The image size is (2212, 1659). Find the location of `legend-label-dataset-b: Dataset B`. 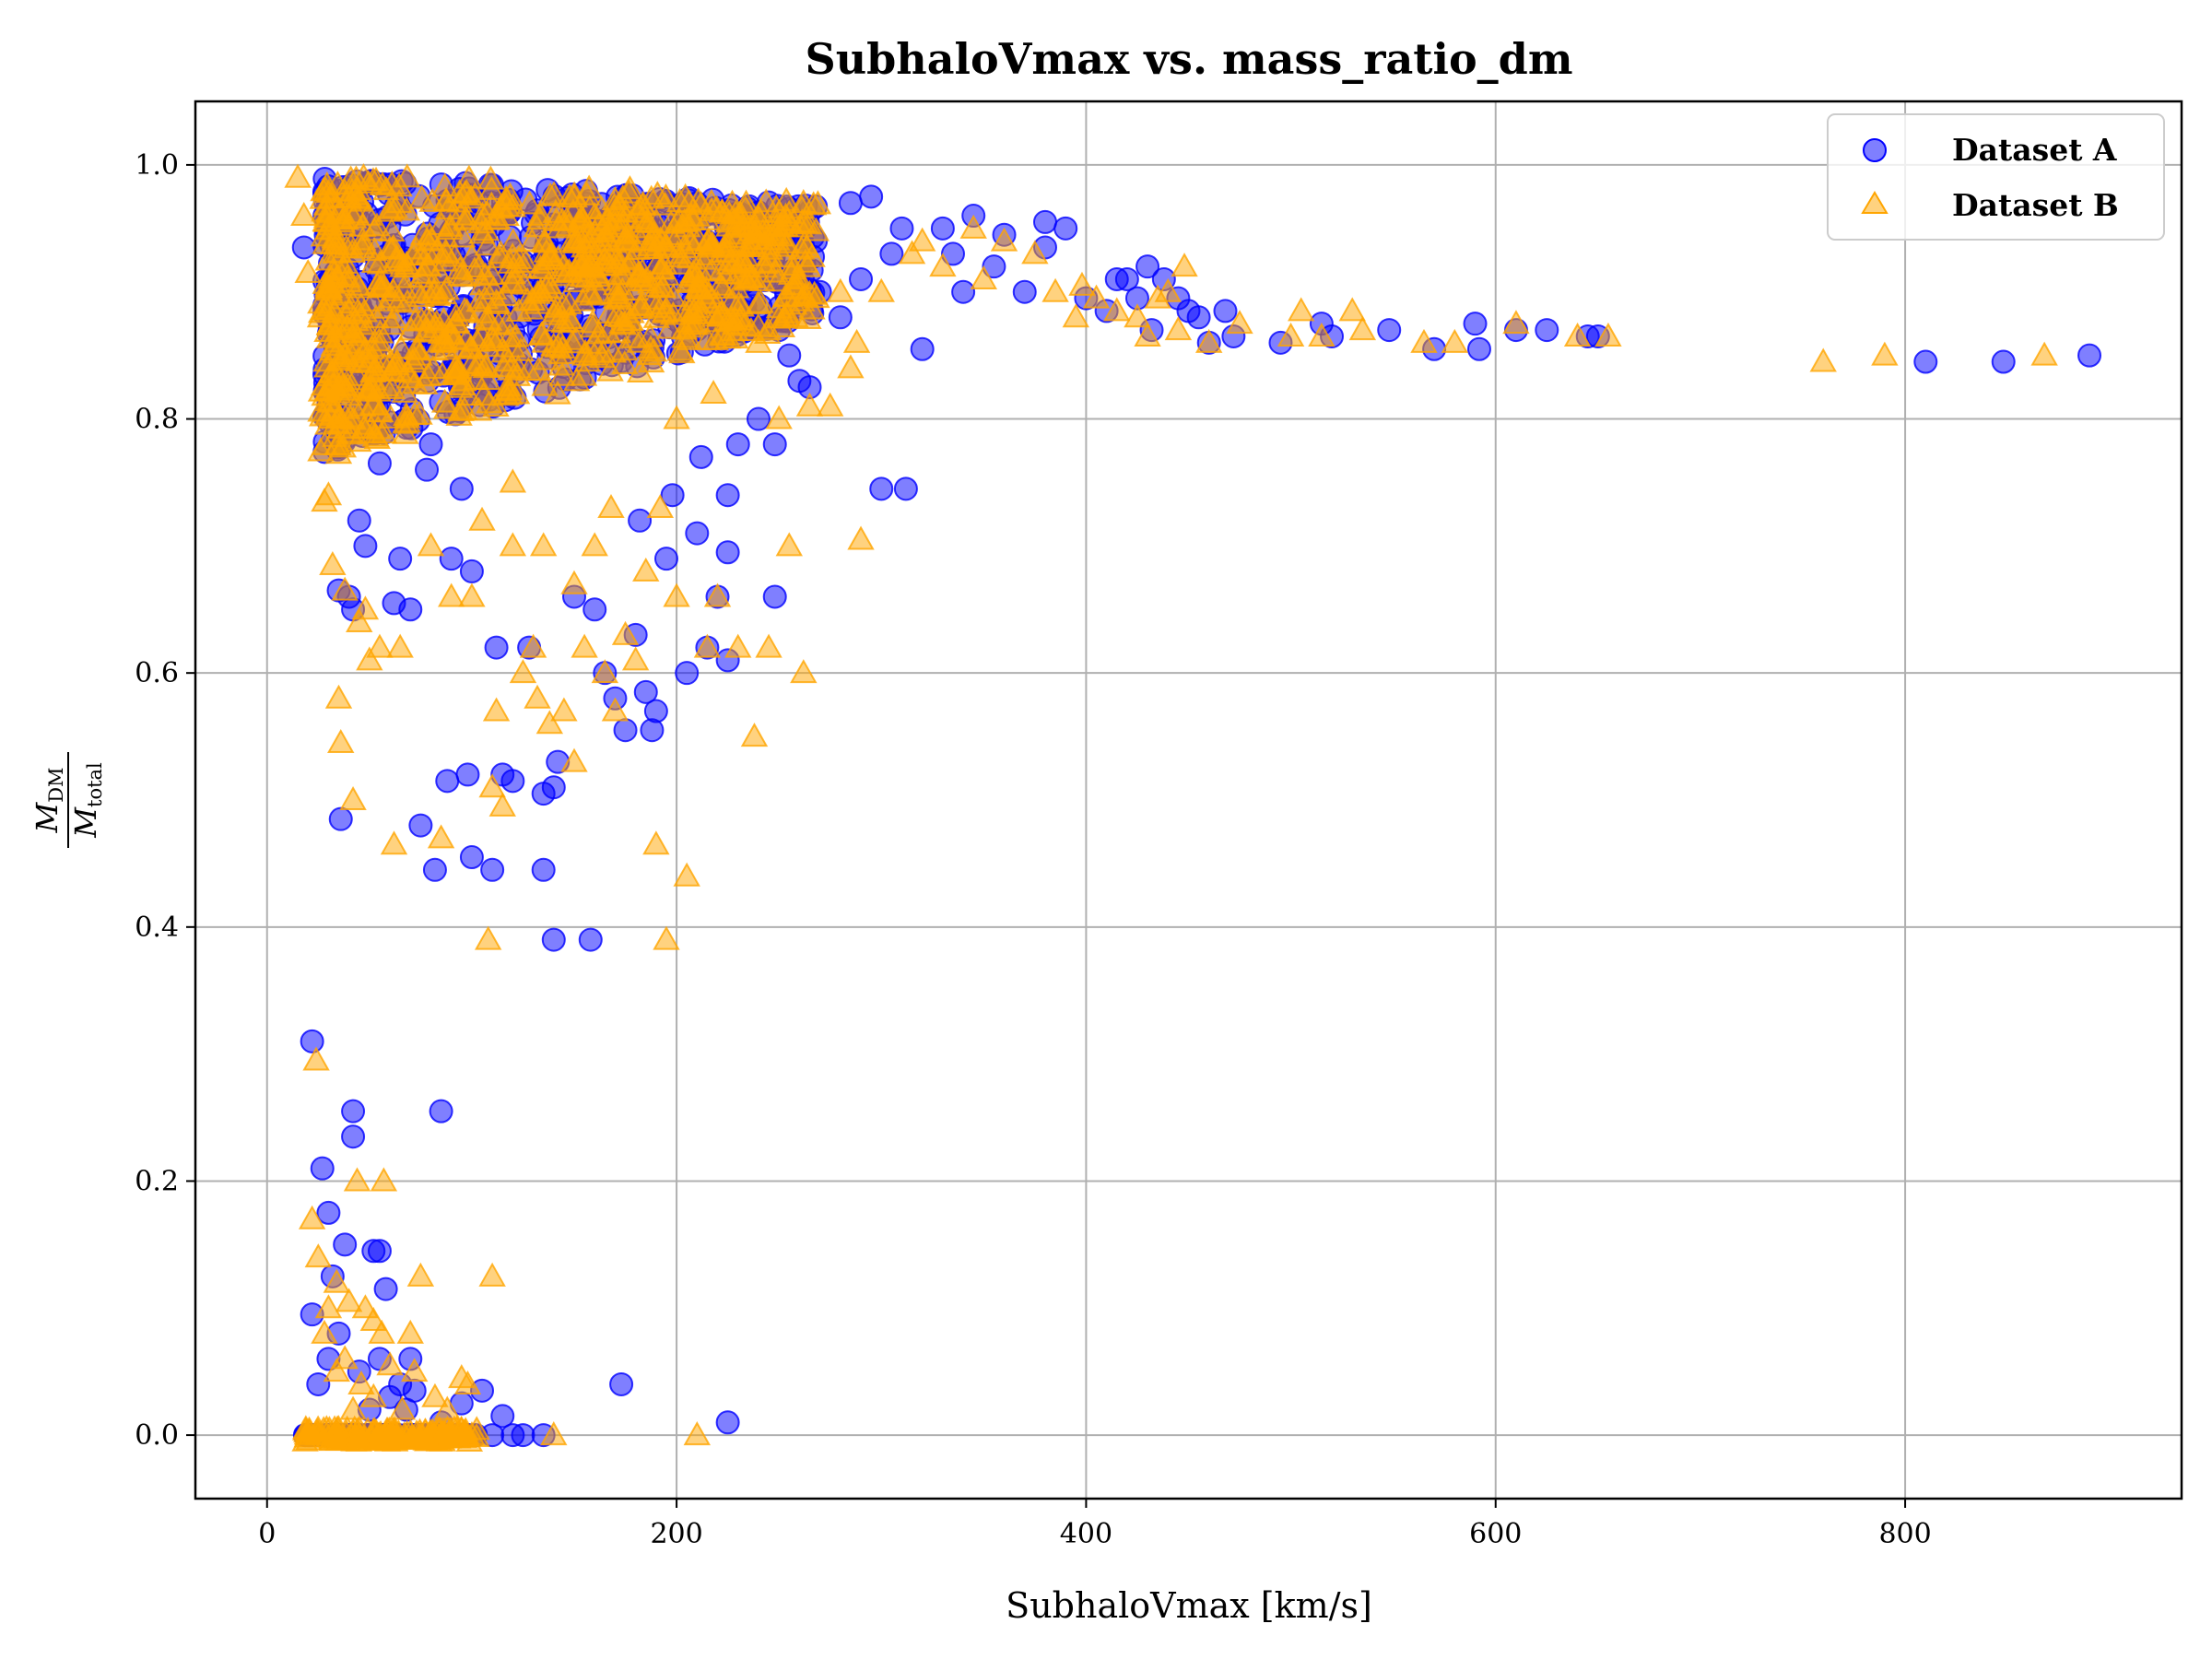

legend-label-dataset-b: Dataset B is located at coordinates (2035, 205).